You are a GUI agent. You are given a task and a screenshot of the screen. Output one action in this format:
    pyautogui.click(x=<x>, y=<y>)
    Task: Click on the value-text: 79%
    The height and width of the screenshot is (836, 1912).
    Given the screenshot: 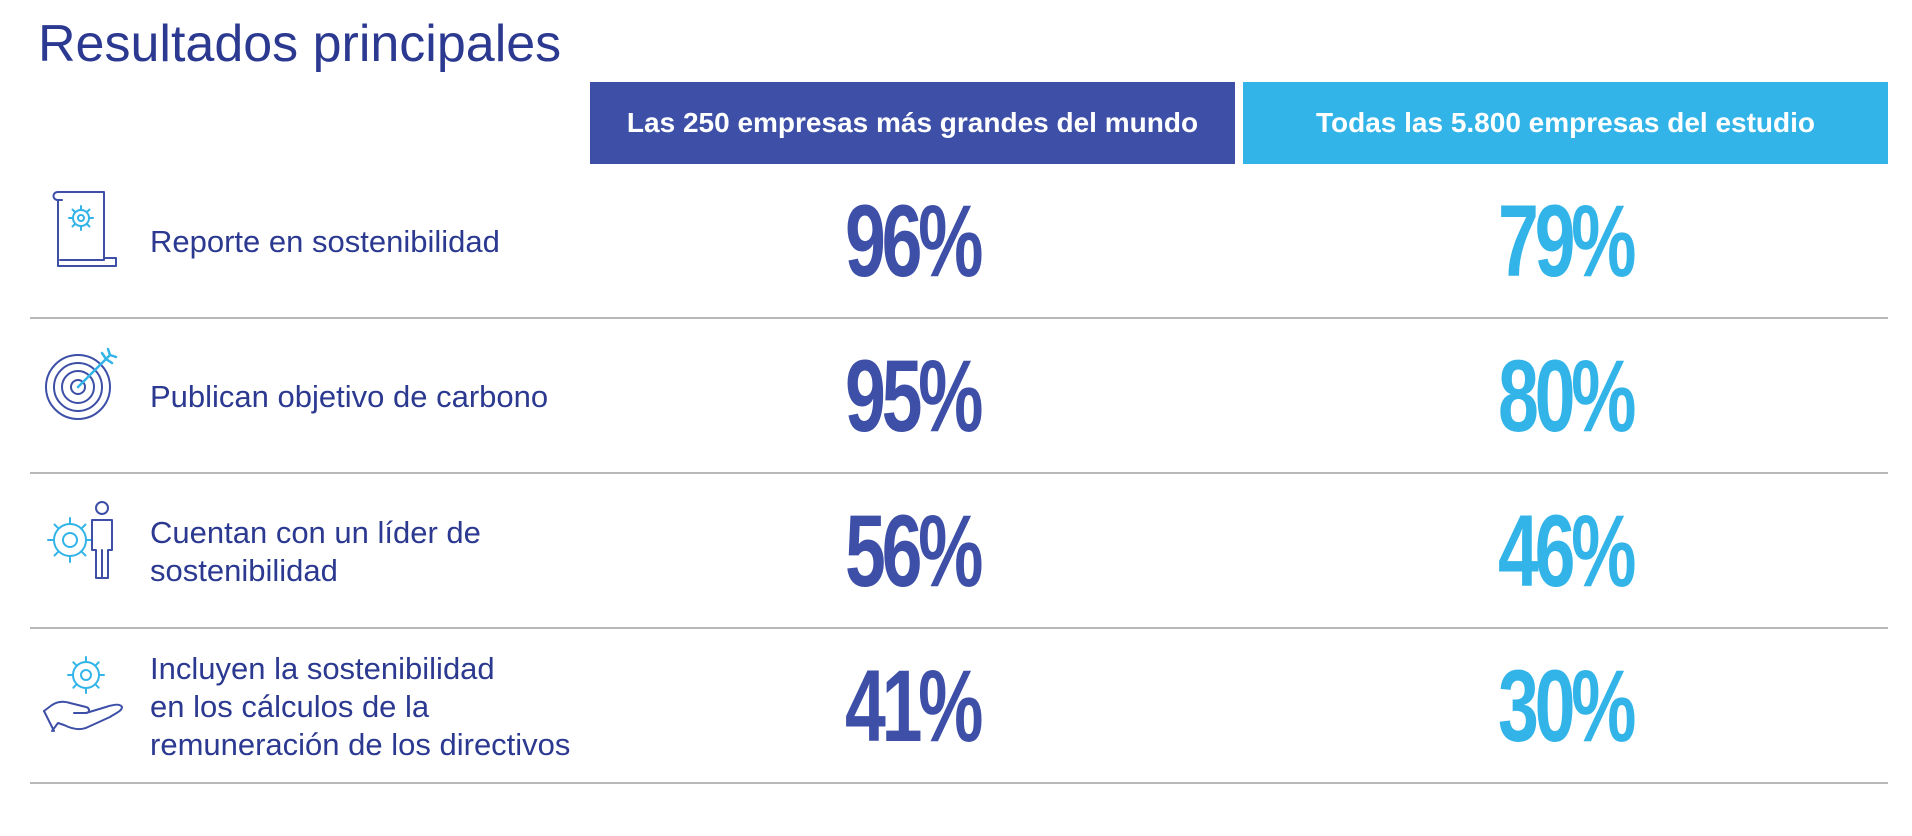 What is the action you would take?
    pyautogui.click(x=1567, y=241)
    